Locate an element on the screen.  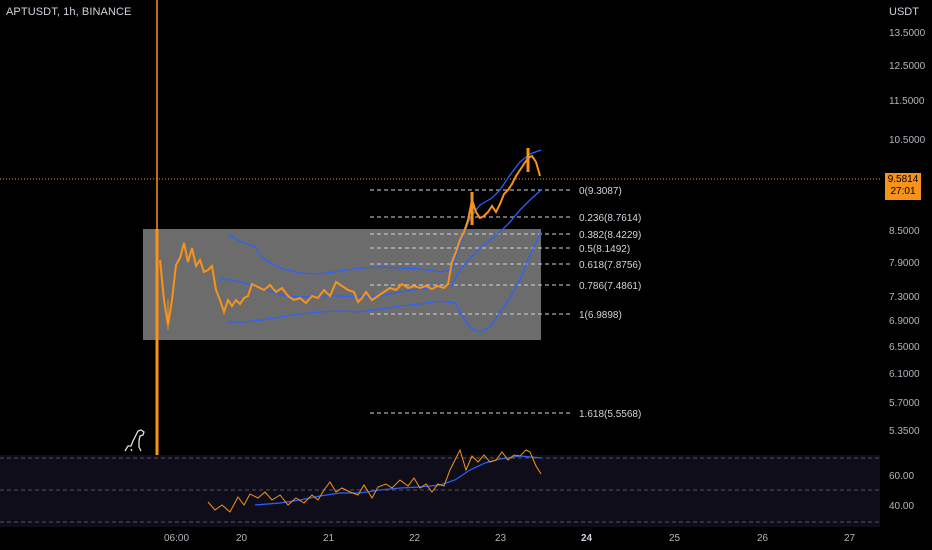
last-price-value: 9.5814 is located at coordinates (903, 179).